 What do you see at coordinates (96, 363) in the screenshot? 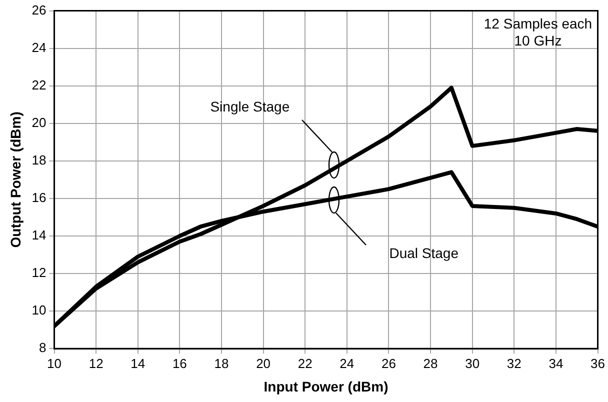
I see `x-tick-label: 12` at bounding box center [96, 363].